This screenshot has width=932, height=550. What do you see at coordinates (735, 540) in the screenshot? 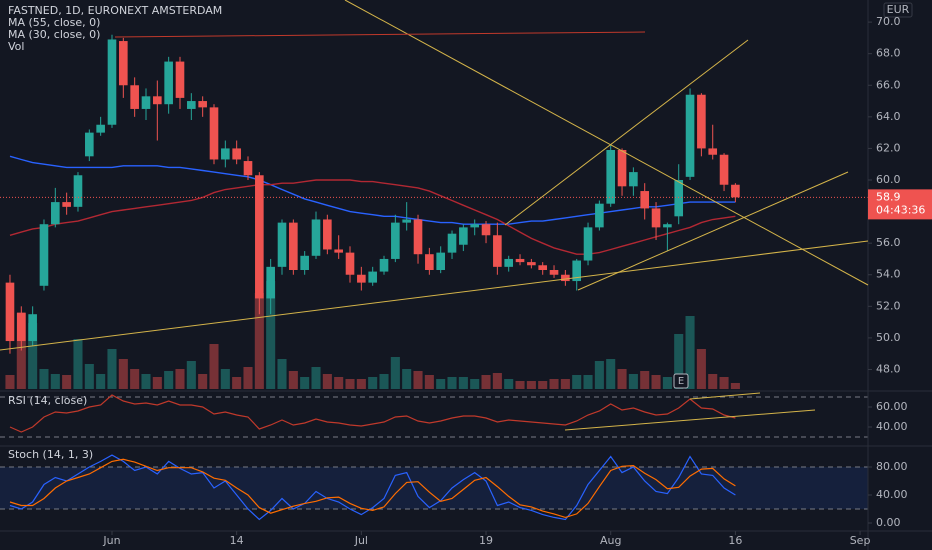
I see `x-tick-label: 16` at bounding box center [735, 540].